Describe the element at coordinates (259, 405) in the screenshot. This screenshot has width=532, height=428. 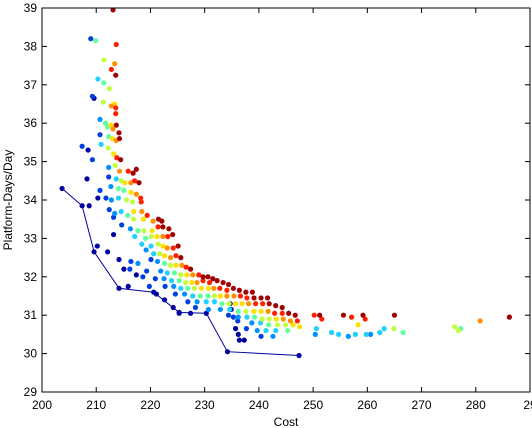
I see `x-tick-label: 240` at that location.